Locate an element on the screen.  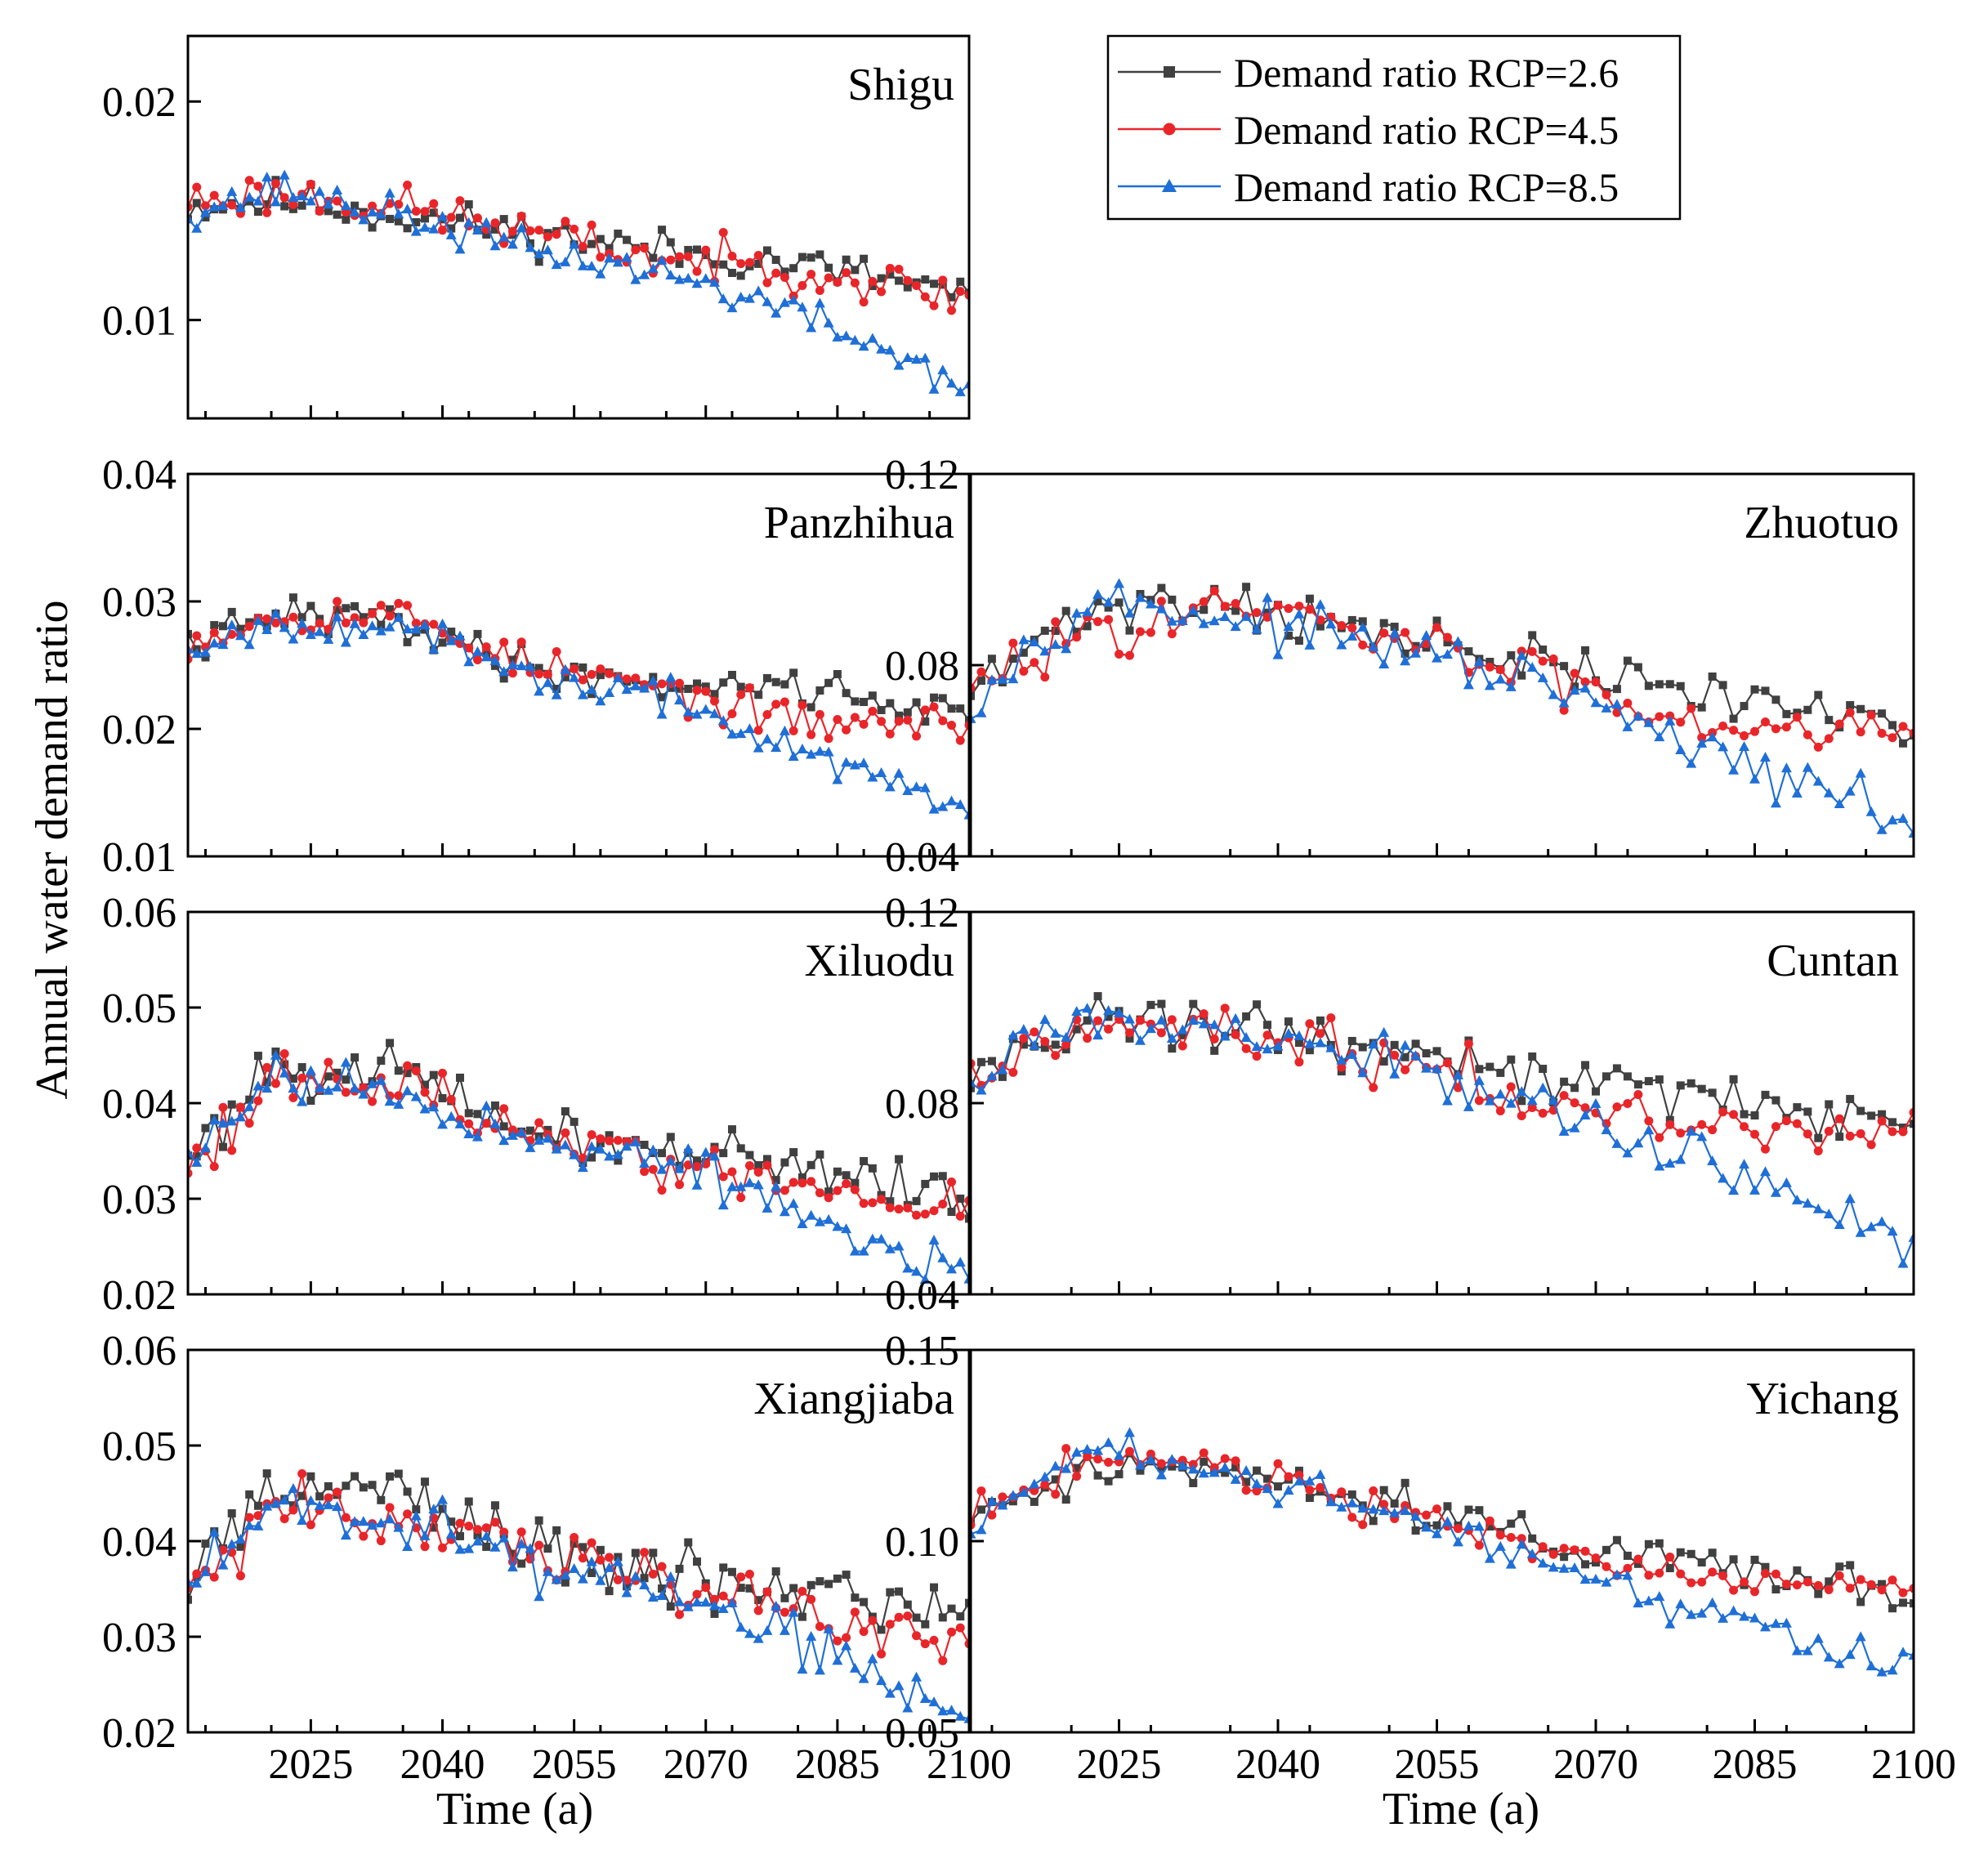
yichang-line-rcp85 is located at coordinates (1442, 1552).